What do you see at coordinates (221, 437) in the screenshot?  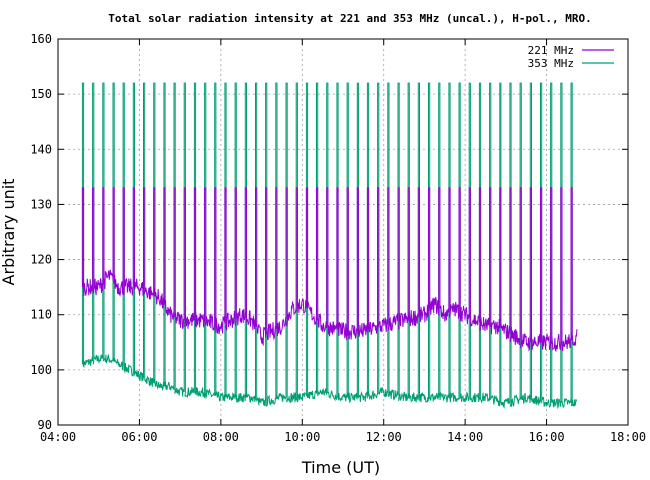 I see `x-tick-label: 08:00` at bounding box center [221, 437].